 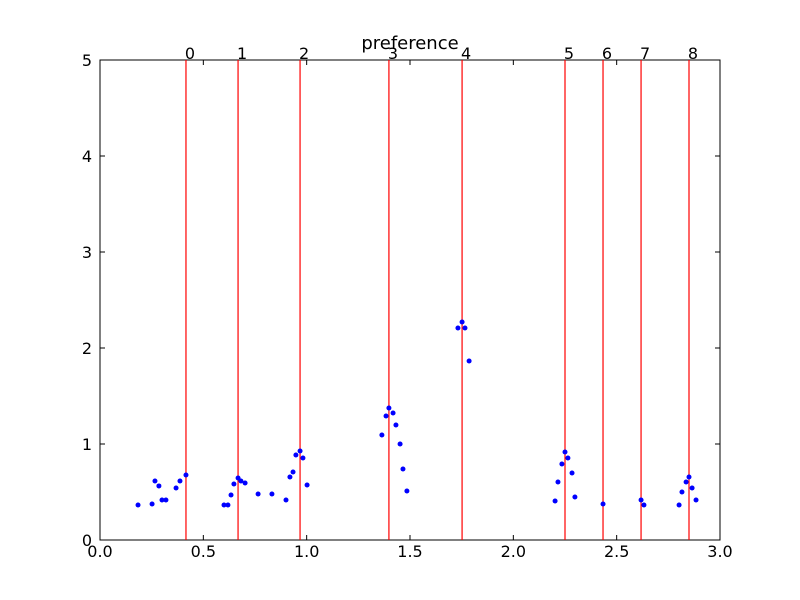 I want to click on marker-label: 2, so click(x=304, y=53).